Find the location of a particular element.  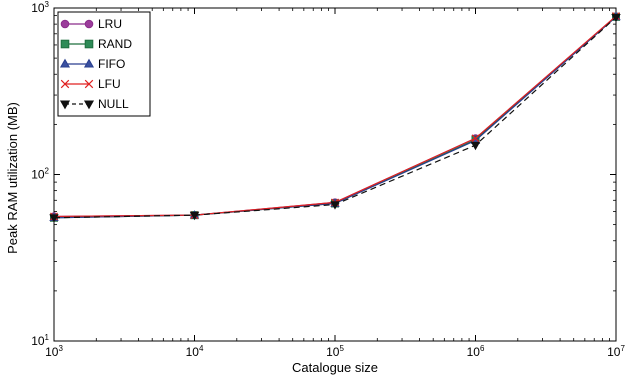

legend-entry-null: NULL is located at coordinates (94, 104).